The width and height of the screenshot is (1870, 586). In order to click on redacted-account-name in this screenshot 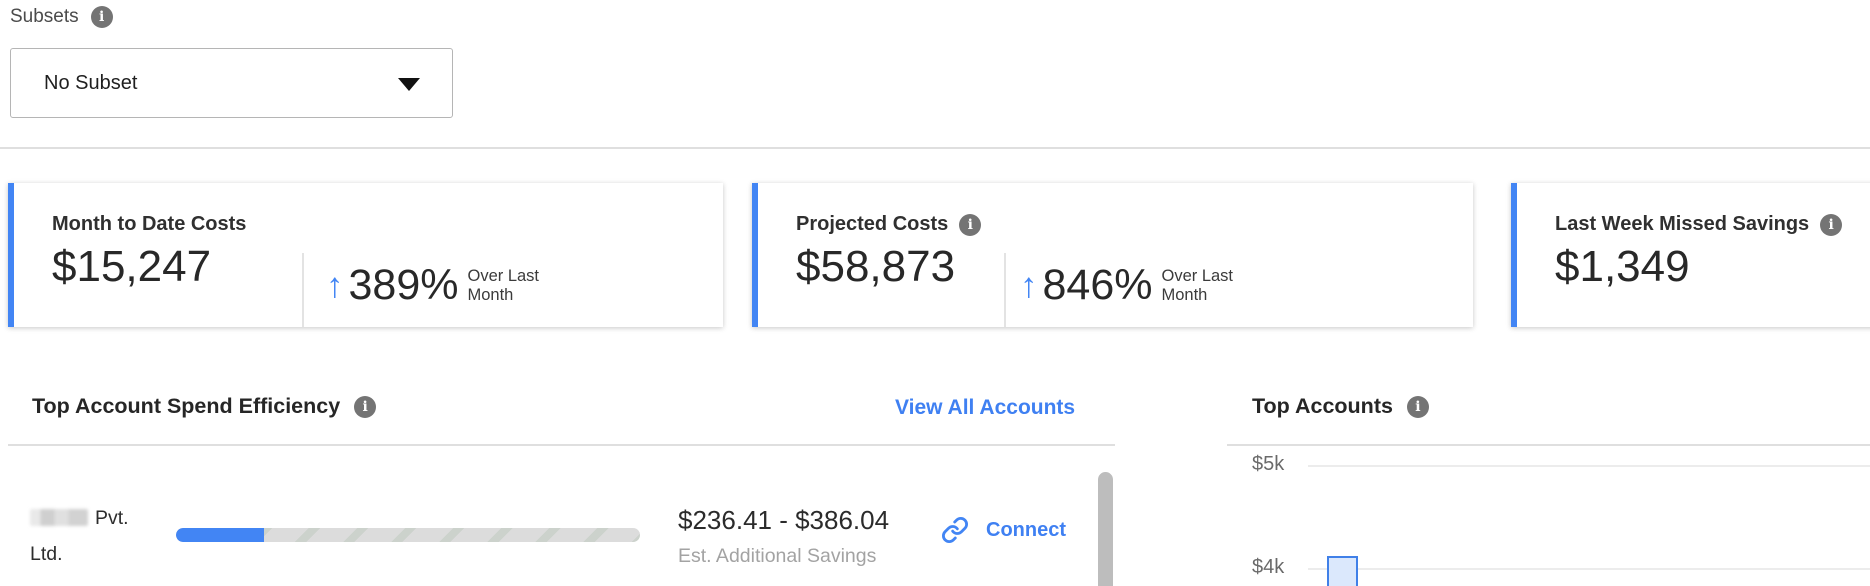, I will do `click(59, 517)`.